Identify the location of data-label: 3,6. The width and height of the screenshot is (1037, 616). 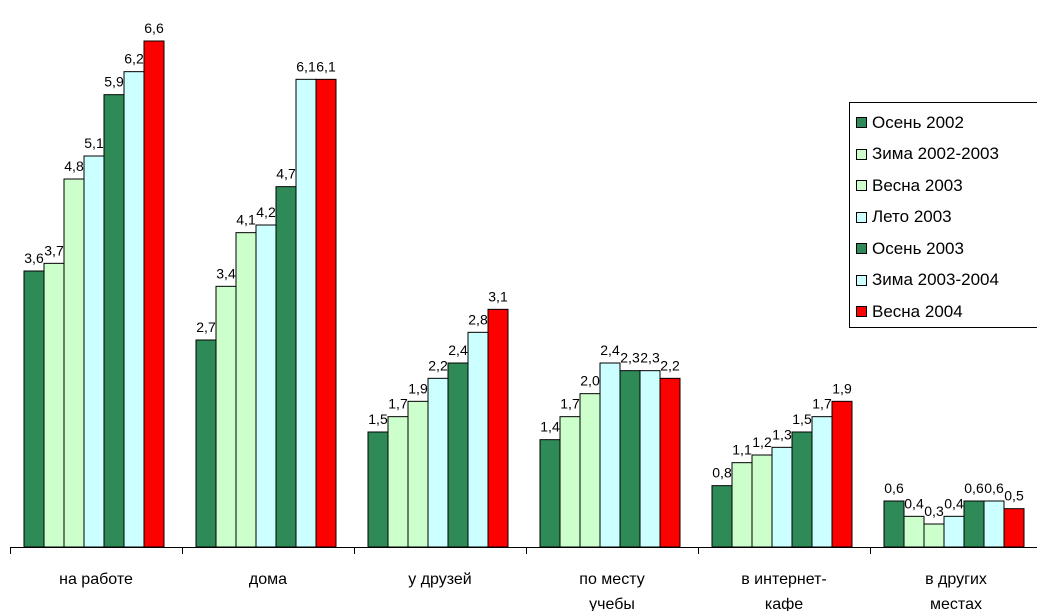
(34, 258).